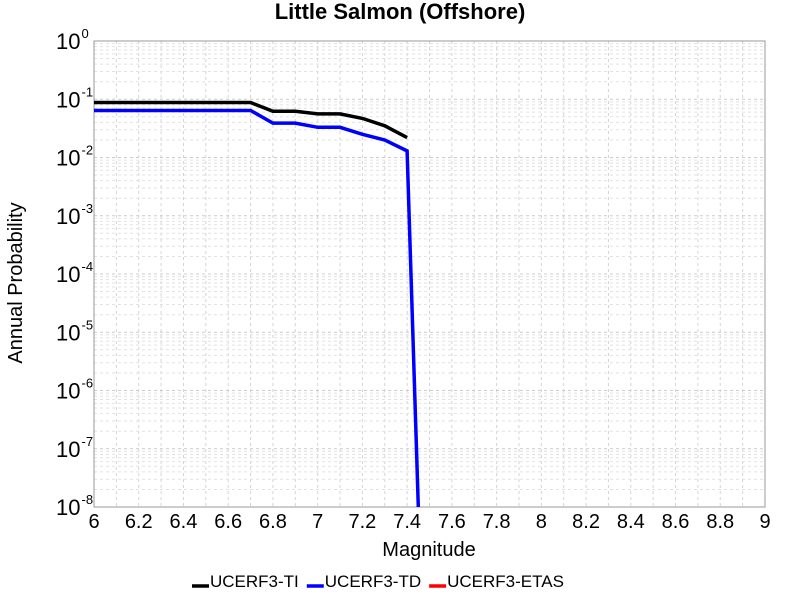  What do you see at coordinates (251, 120) in the screenshot?
I see `series-line-ucerf3-ti` at bounding box center [251, 120].